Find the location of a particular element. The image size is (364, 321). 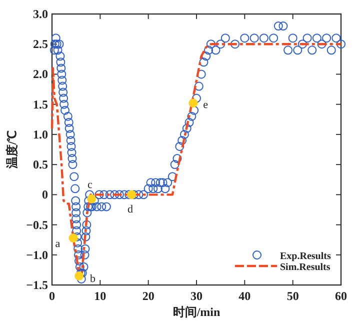

x-tick-label: 40 is located at coordinates (244, 296).